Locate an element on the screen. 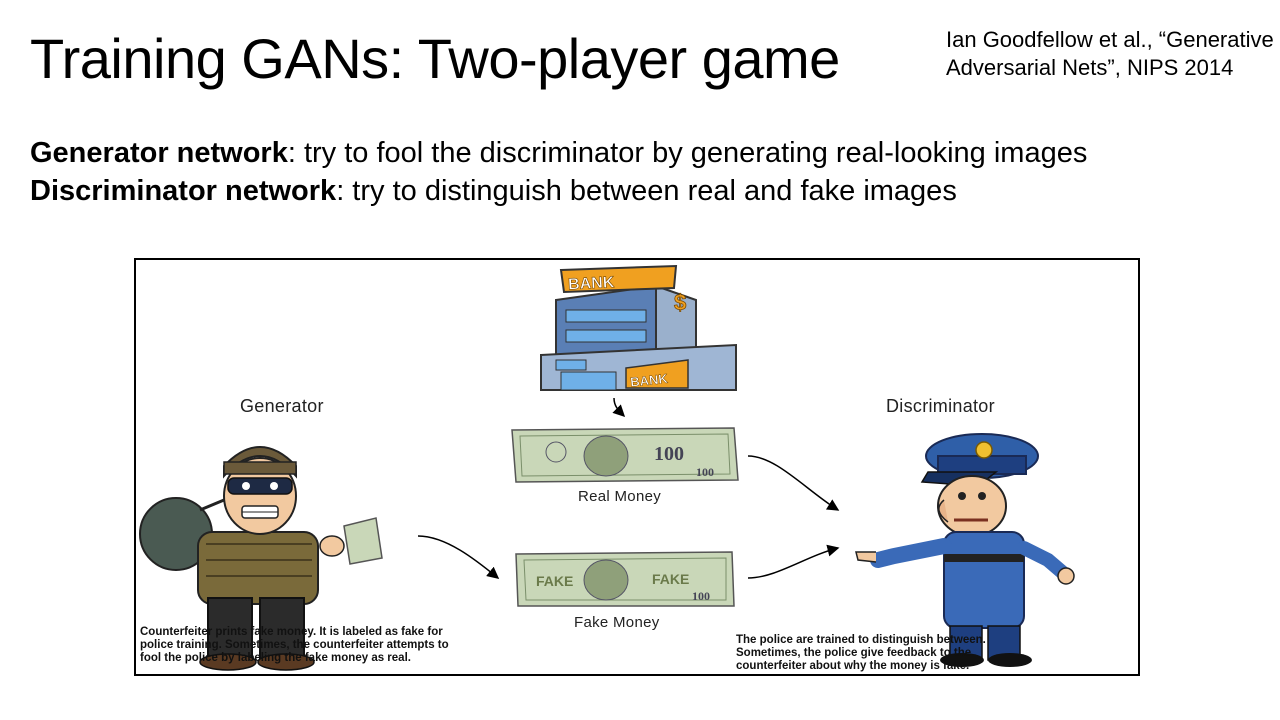 The width and height of the screenshot is (1280, 720). fake-money-bill: FAKE FAKE 100 is located at coordinates (625, 579).